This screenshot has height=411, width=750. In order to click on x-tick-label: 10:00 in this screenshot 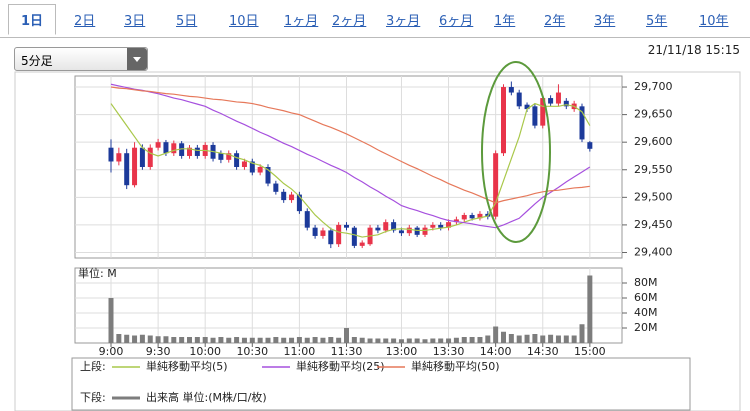, I will do `click(205, 351)`.